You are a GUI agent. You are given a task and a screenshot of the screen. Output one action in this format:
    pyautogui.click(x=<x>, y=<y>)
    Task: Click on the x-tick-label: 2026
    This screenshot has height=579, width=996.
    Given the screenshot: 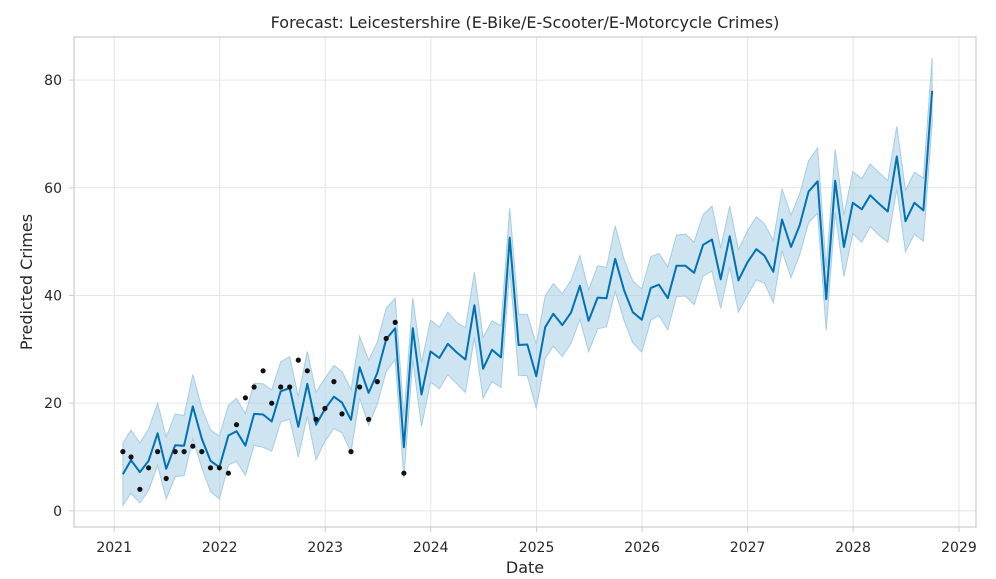 What is the action you would take?
    pyautogui.click(x=642, y=548)
    